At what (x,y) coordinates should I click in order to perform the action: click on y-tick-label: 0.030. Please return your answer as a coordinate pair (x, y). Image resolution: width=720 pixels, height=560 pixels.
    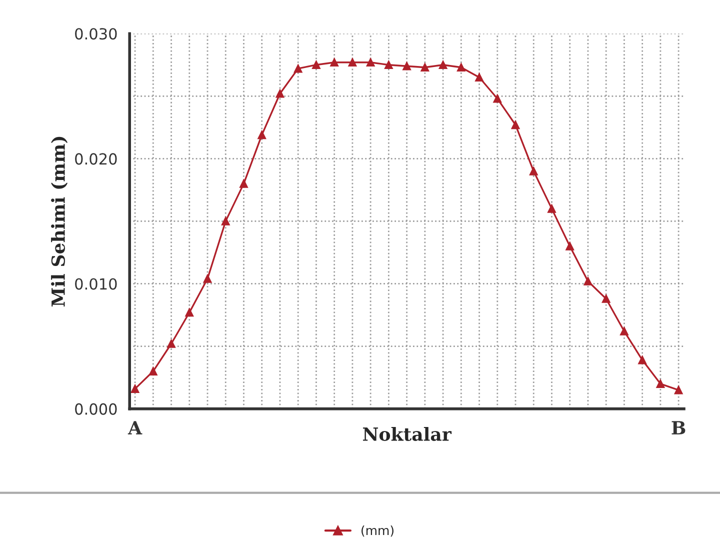
    Looking at the image, I should click on (96, 34).